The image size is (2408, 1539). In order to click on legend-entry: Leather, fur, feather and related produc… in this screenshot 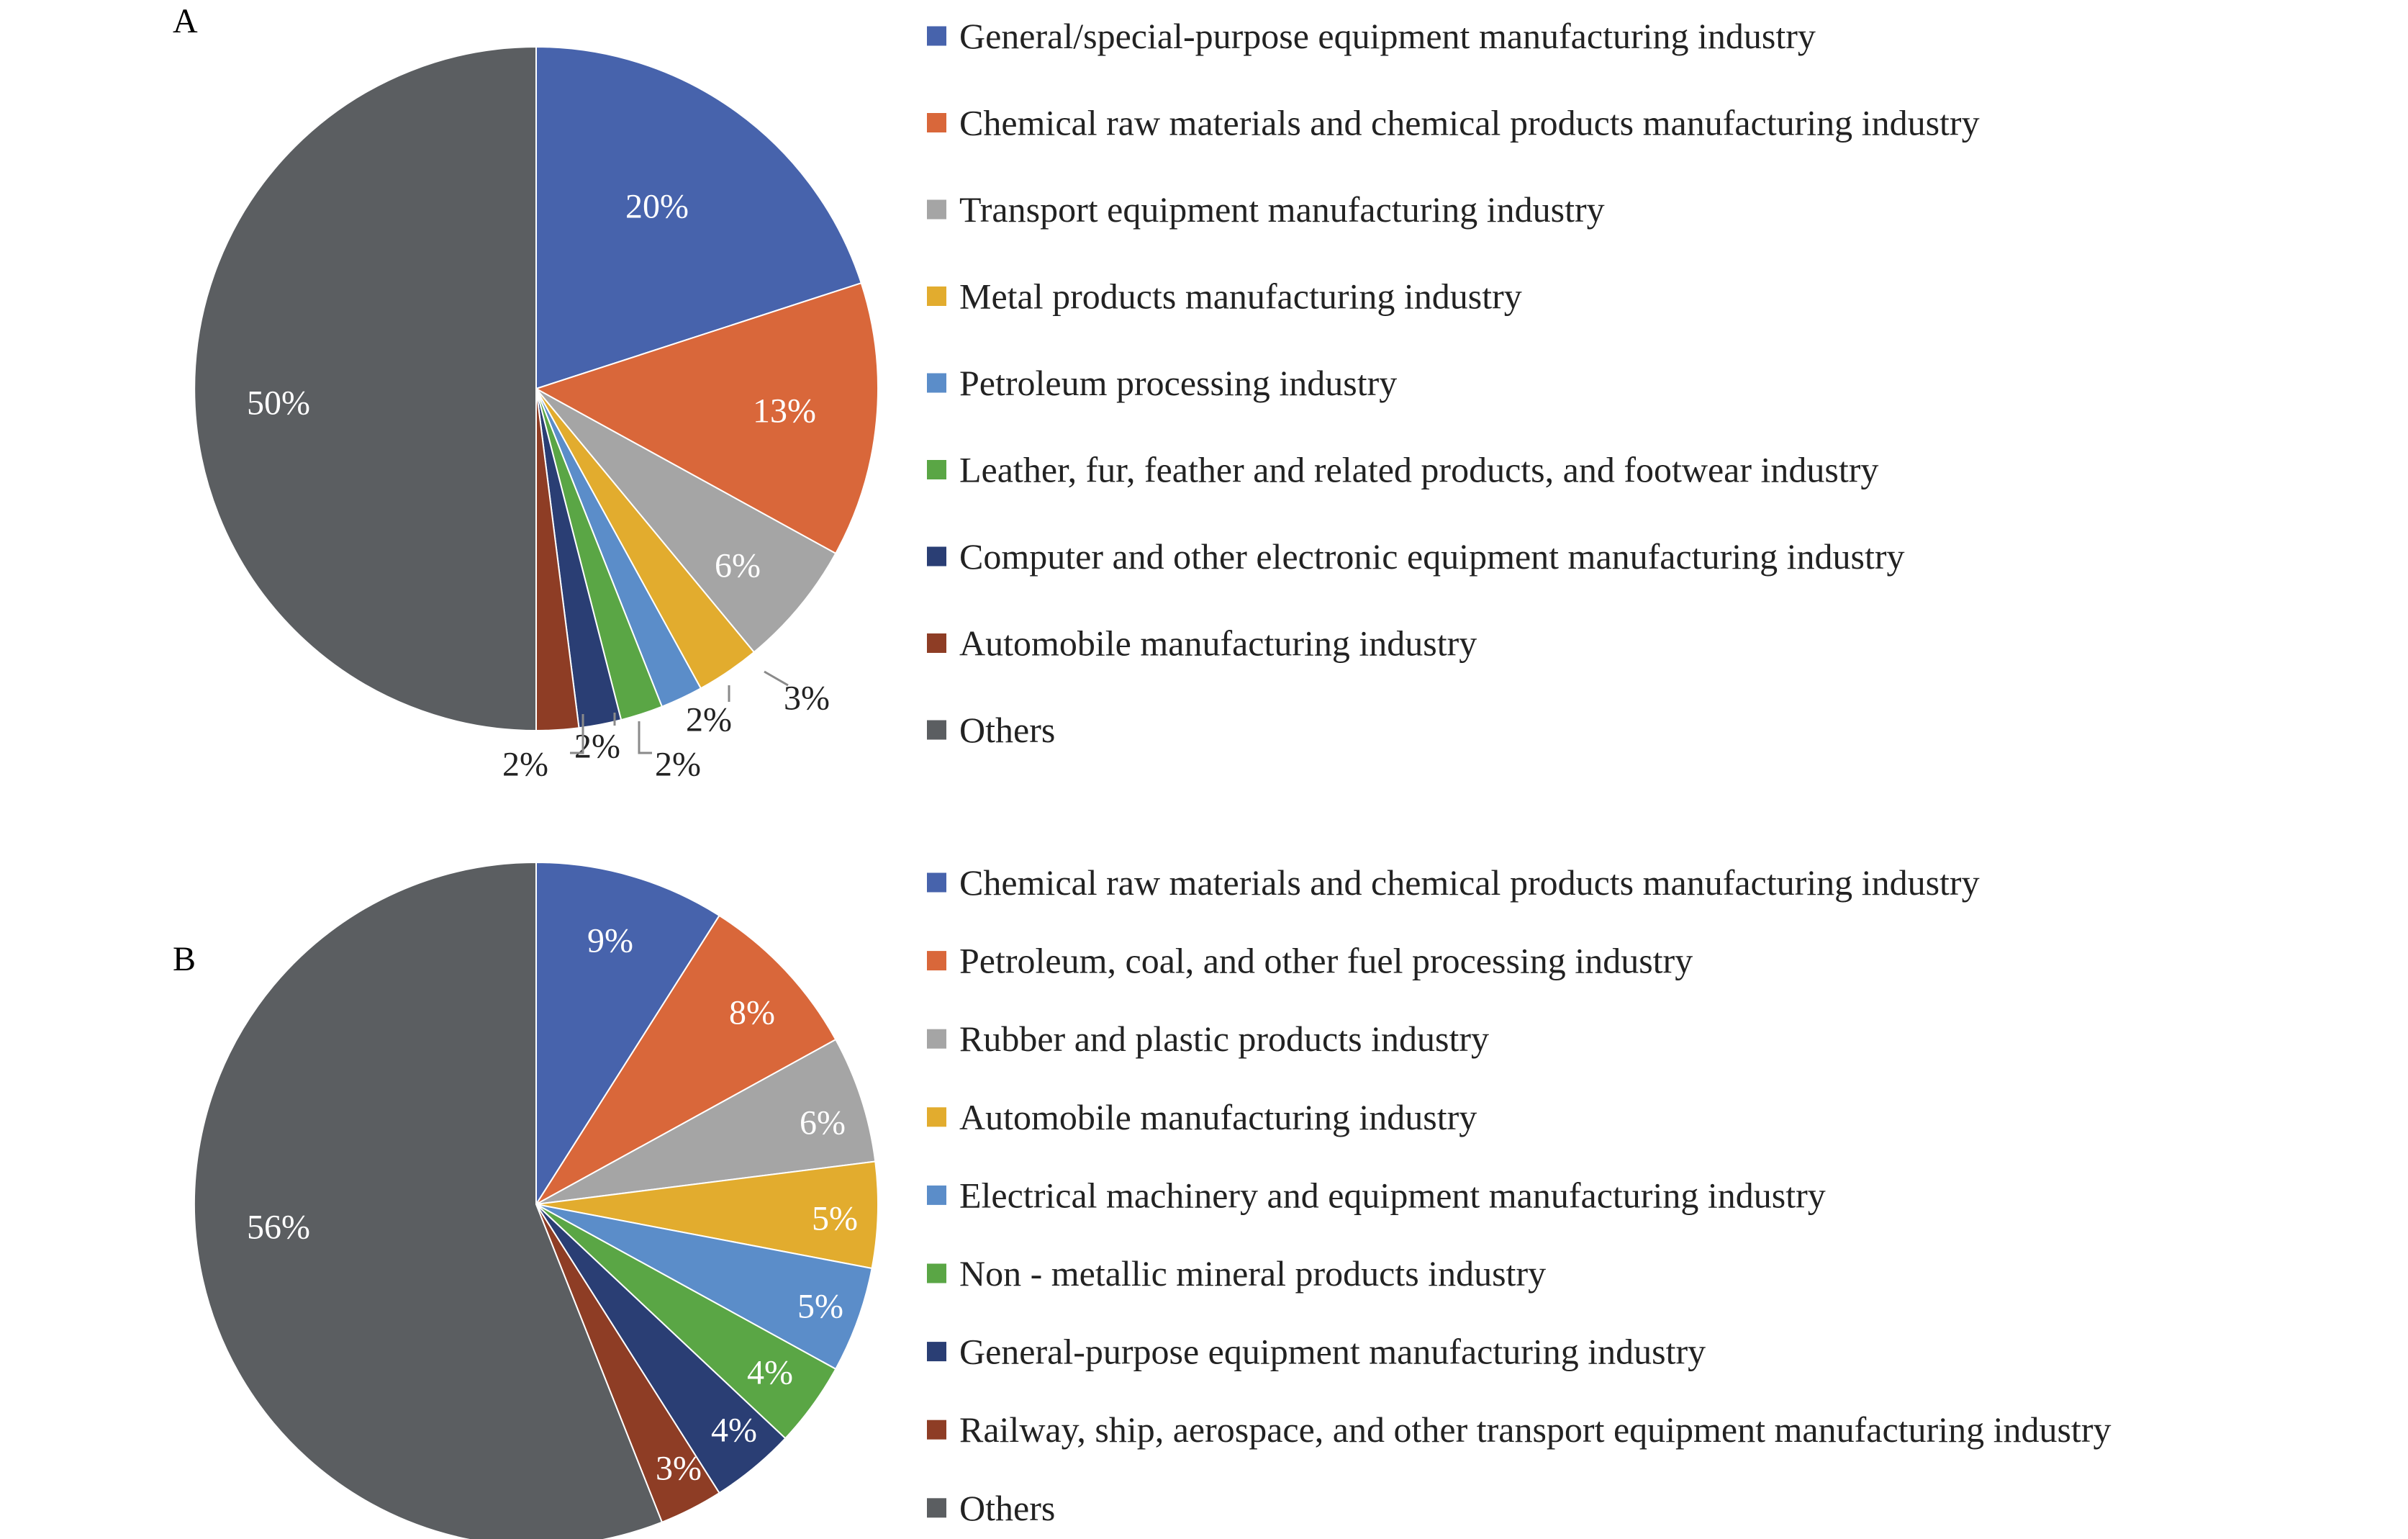, I will do `click(1418, 470)`.